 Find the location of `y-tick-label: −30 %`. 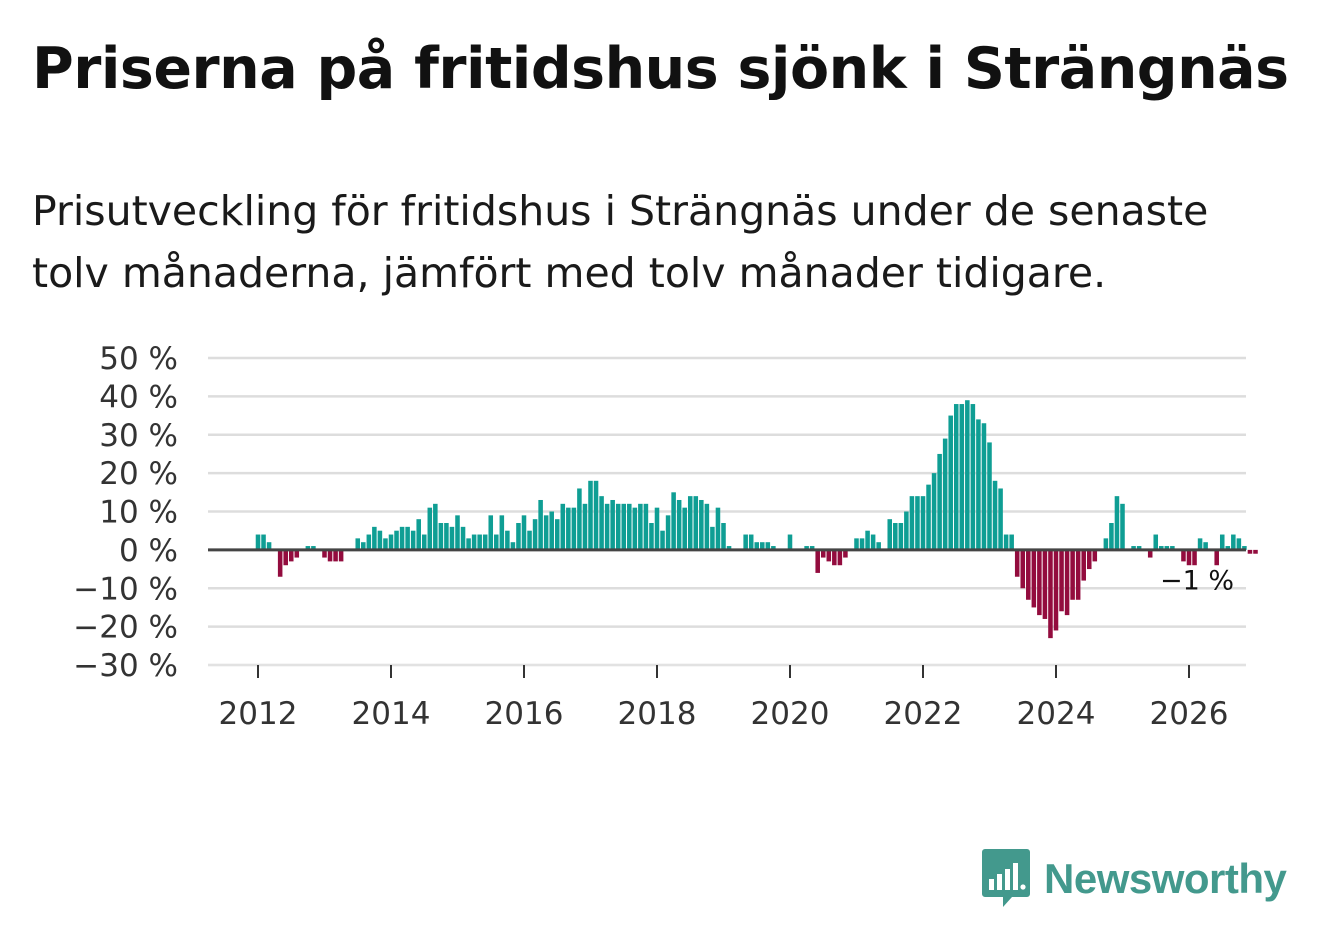

y-tick-label: −30 % is located at coordinates (125, 666).